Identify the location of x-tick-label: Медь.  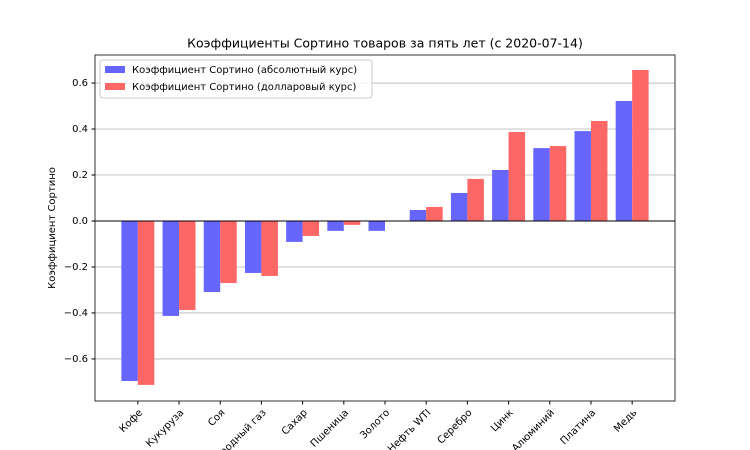
(625, 420).